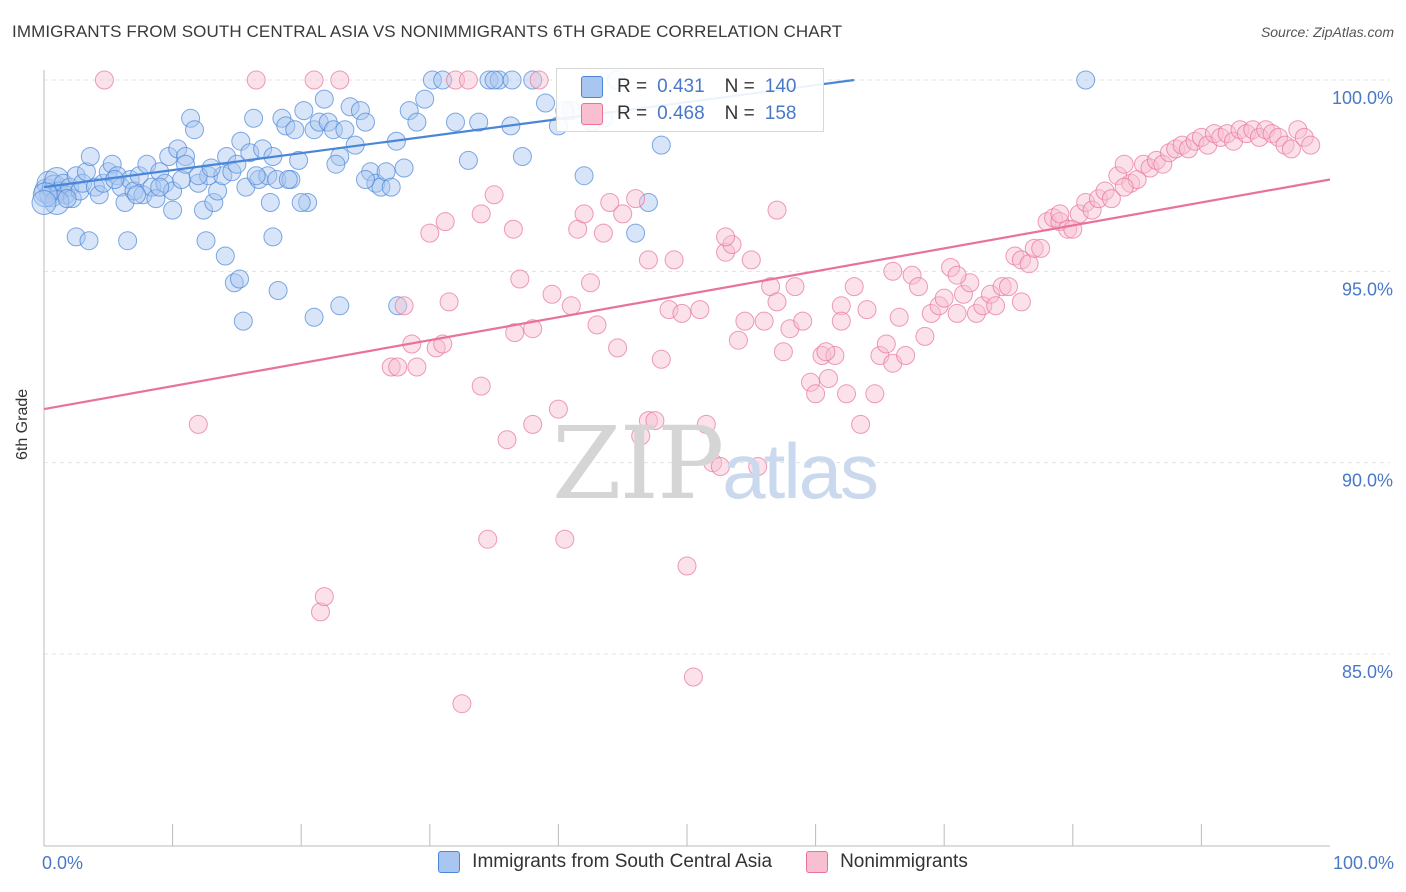 The height and width of the screenshot is (892, 1406). I want to click on legend-swatch-immigrants, so click(449, 862).